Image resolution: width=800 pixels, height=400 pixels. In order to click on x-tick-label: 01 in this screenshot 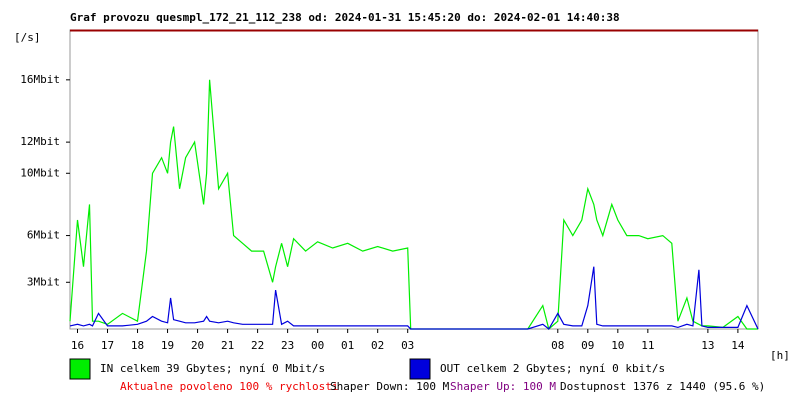, I will do `click(347, 345)`.